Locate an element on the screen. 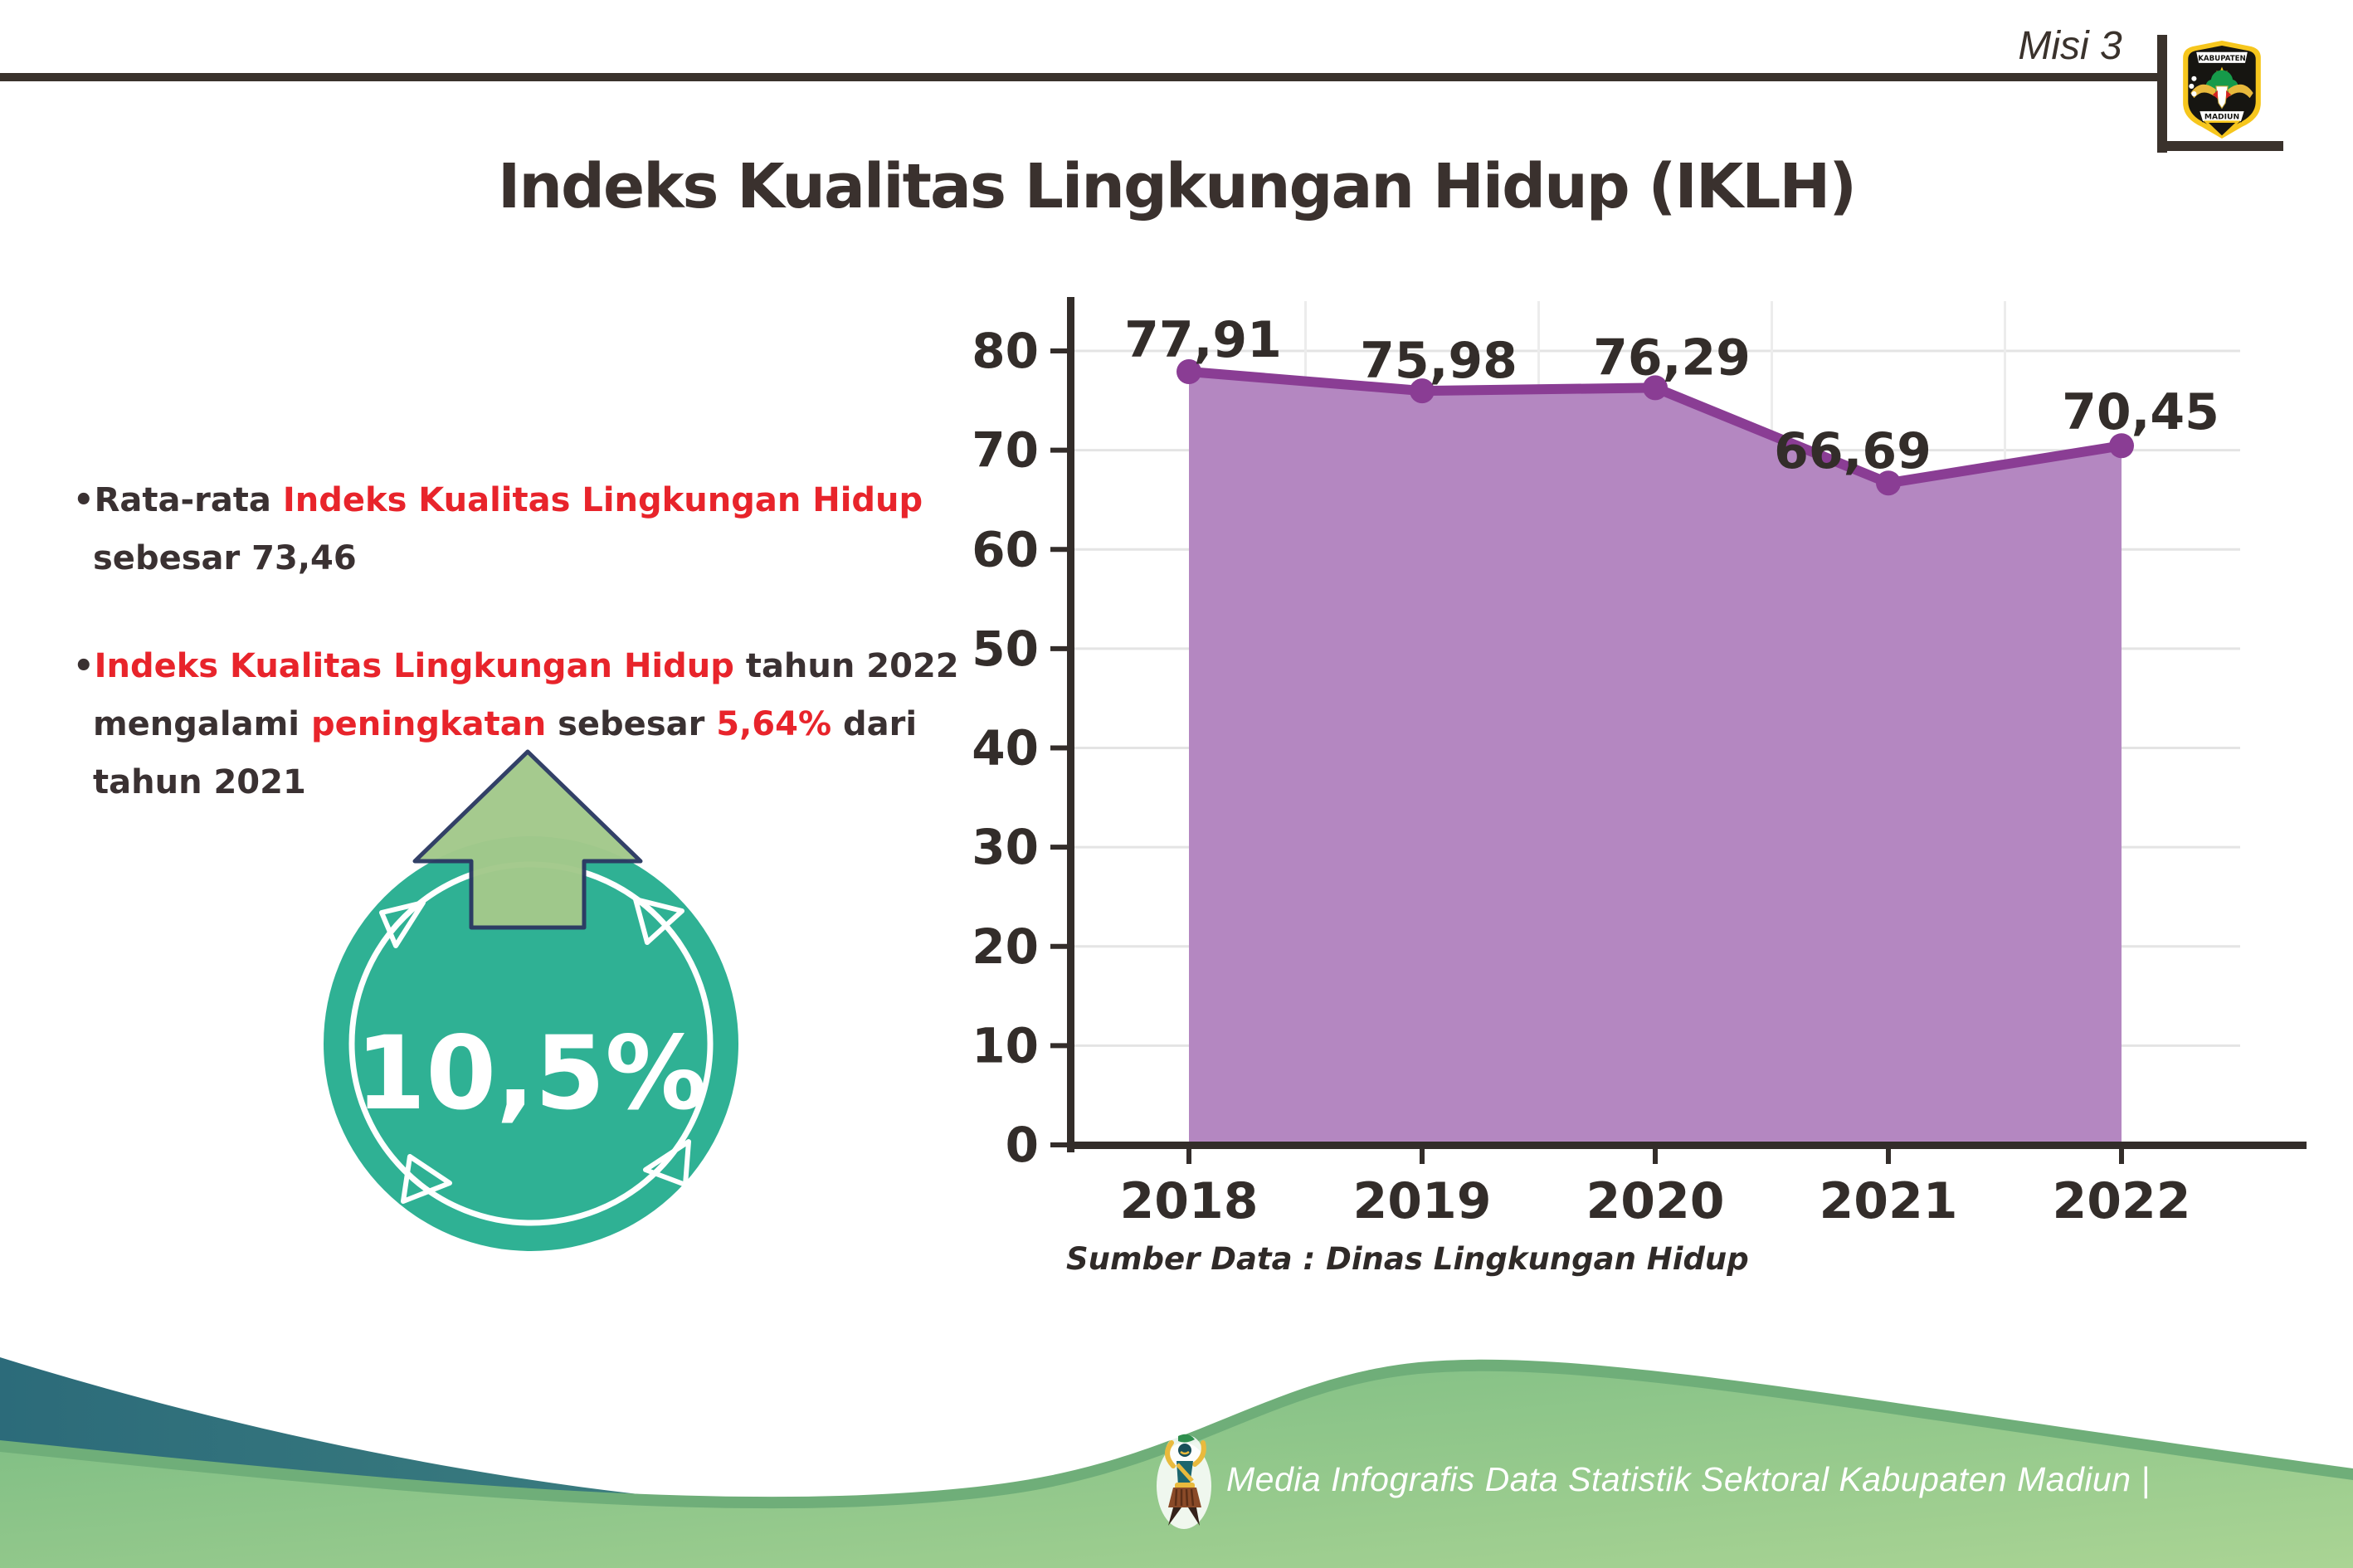 The image size is (2353, 1568). bullet2-line2b: sebesar is located at coordinates (631, 724).